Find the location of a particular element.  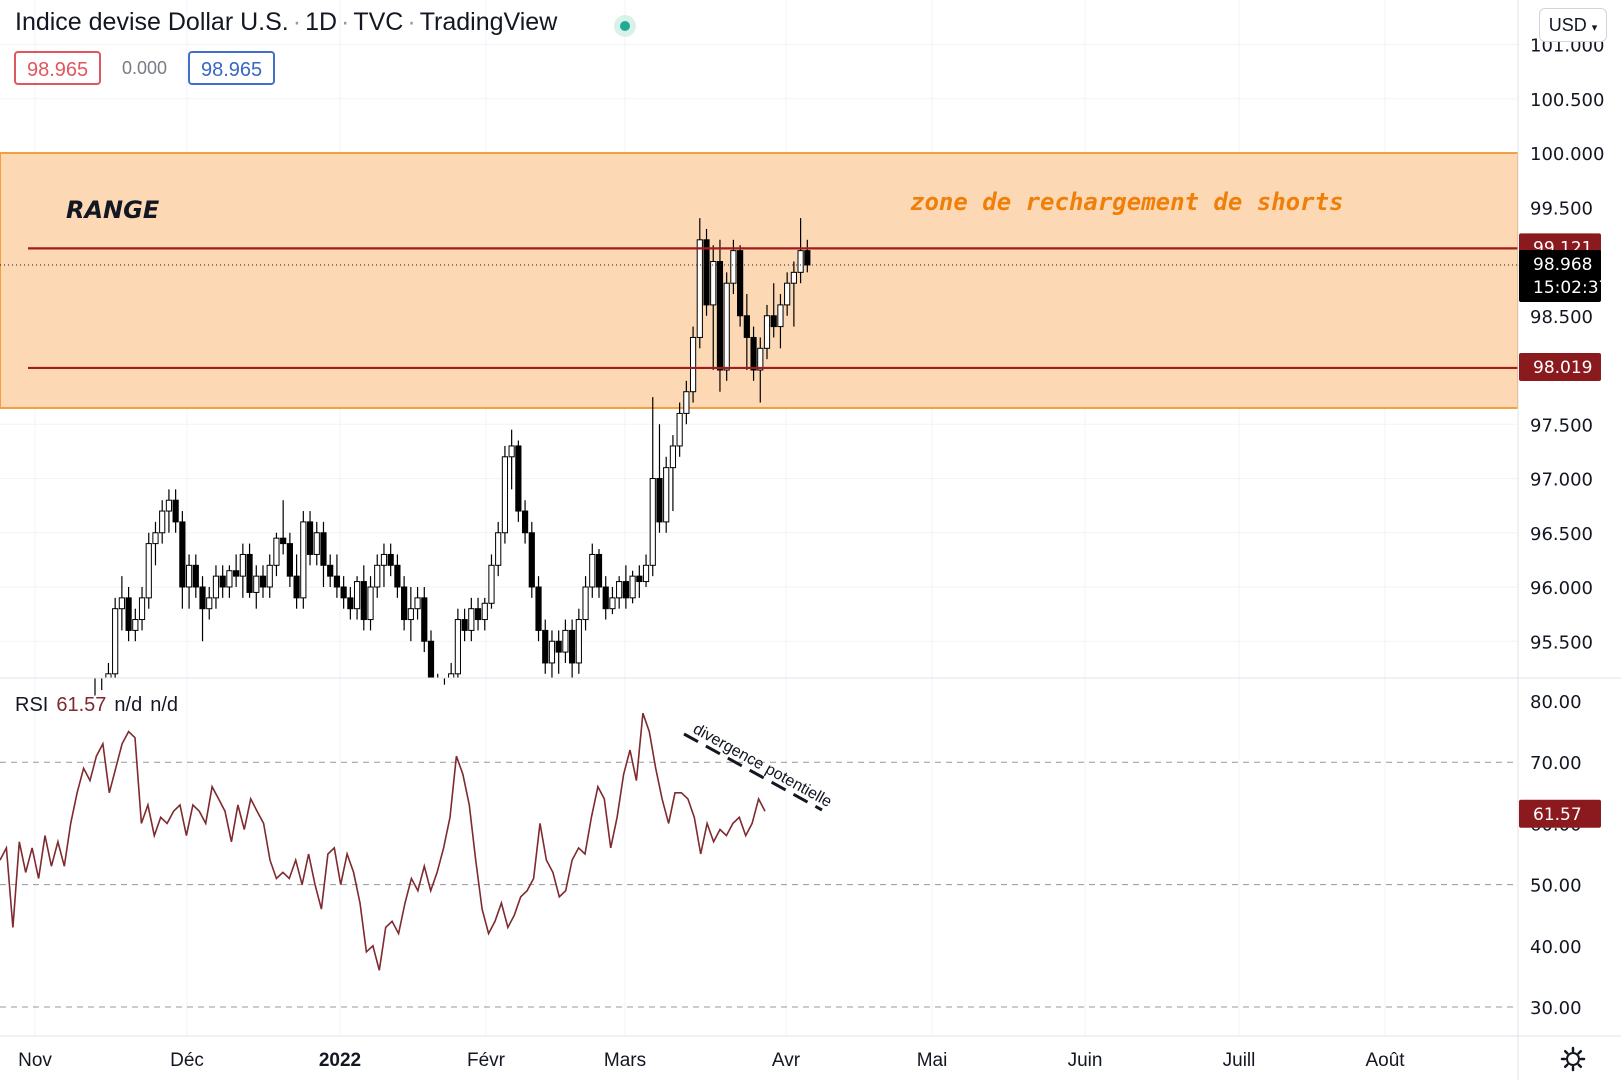

rsi-title: RSI is located at coordinates (32, 705).